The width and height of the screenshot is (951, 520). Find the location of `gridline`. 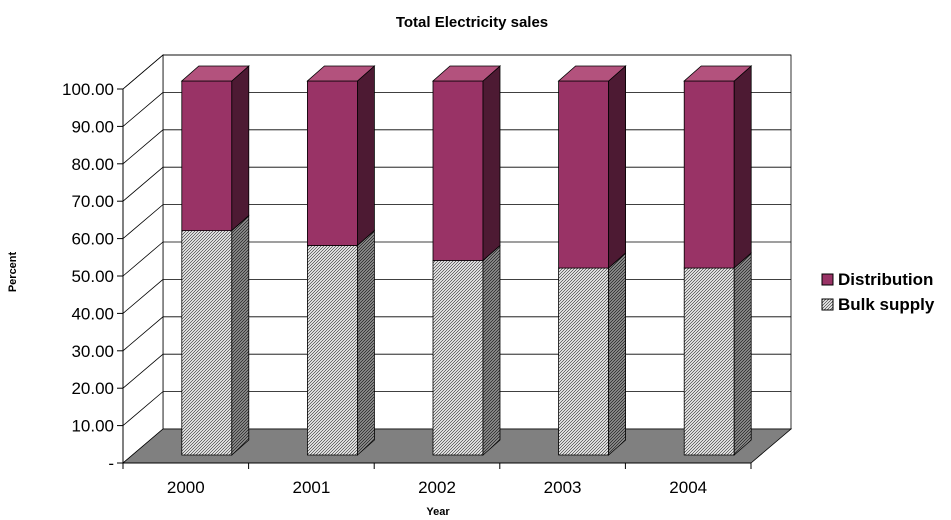

gridline is located at coordinates (456, 72).